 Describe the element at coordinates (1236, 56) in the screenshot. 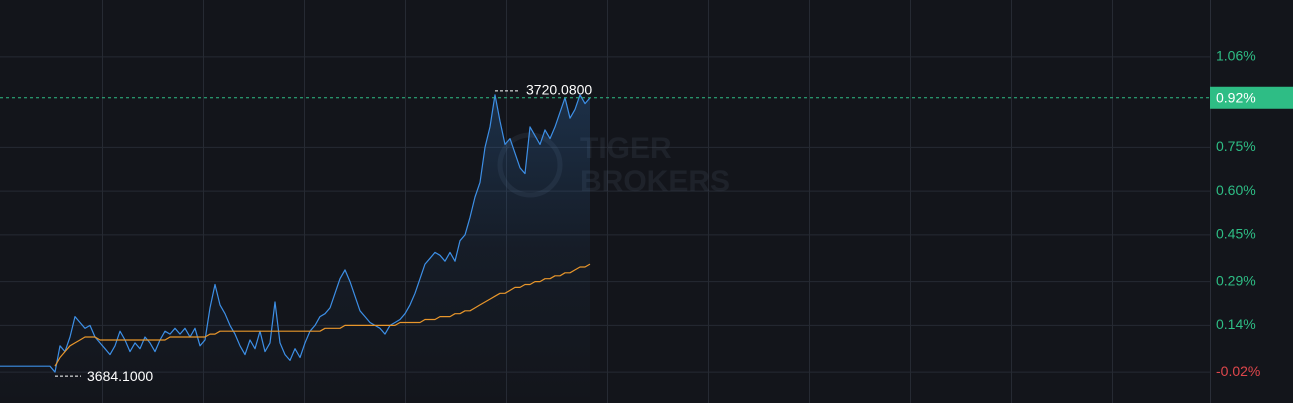

I see `y-tick-label: 1.06%` at that location.